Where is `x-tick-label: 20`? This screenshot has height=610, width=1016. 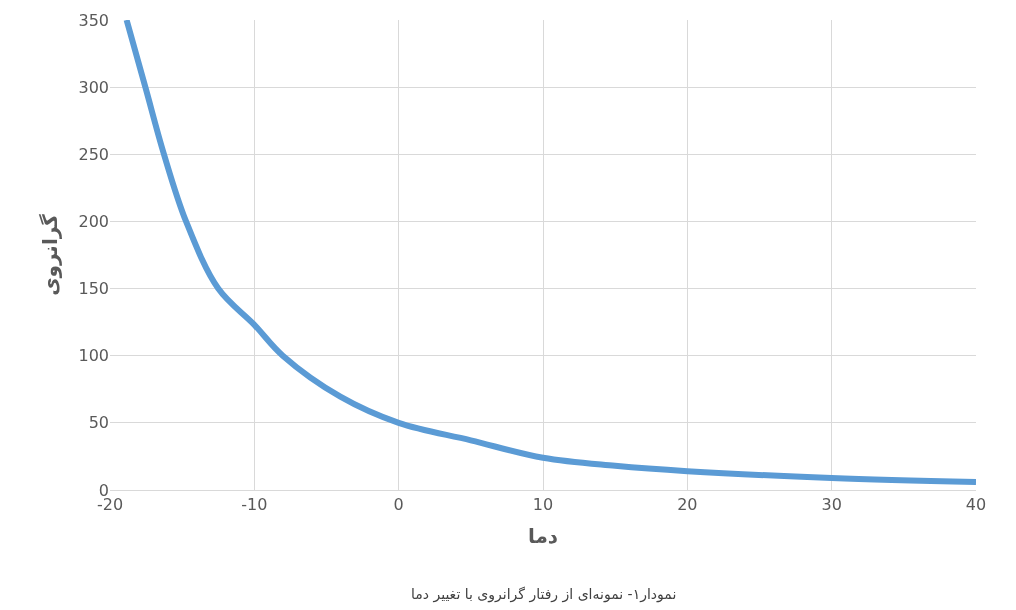 x-tick-label: 20 is located at coordinates (687, 505).